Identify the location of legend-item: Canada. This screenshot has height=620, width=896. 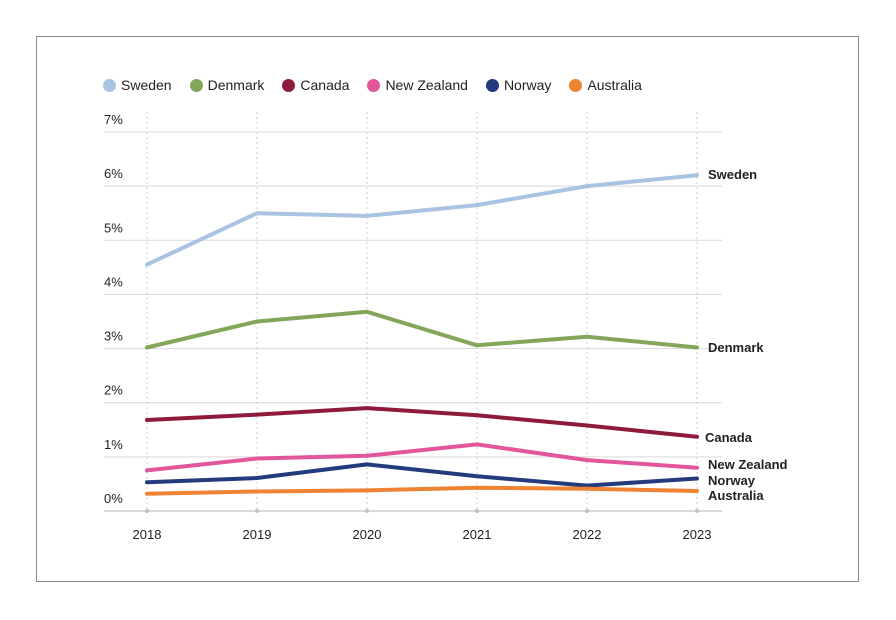
(315, 85).